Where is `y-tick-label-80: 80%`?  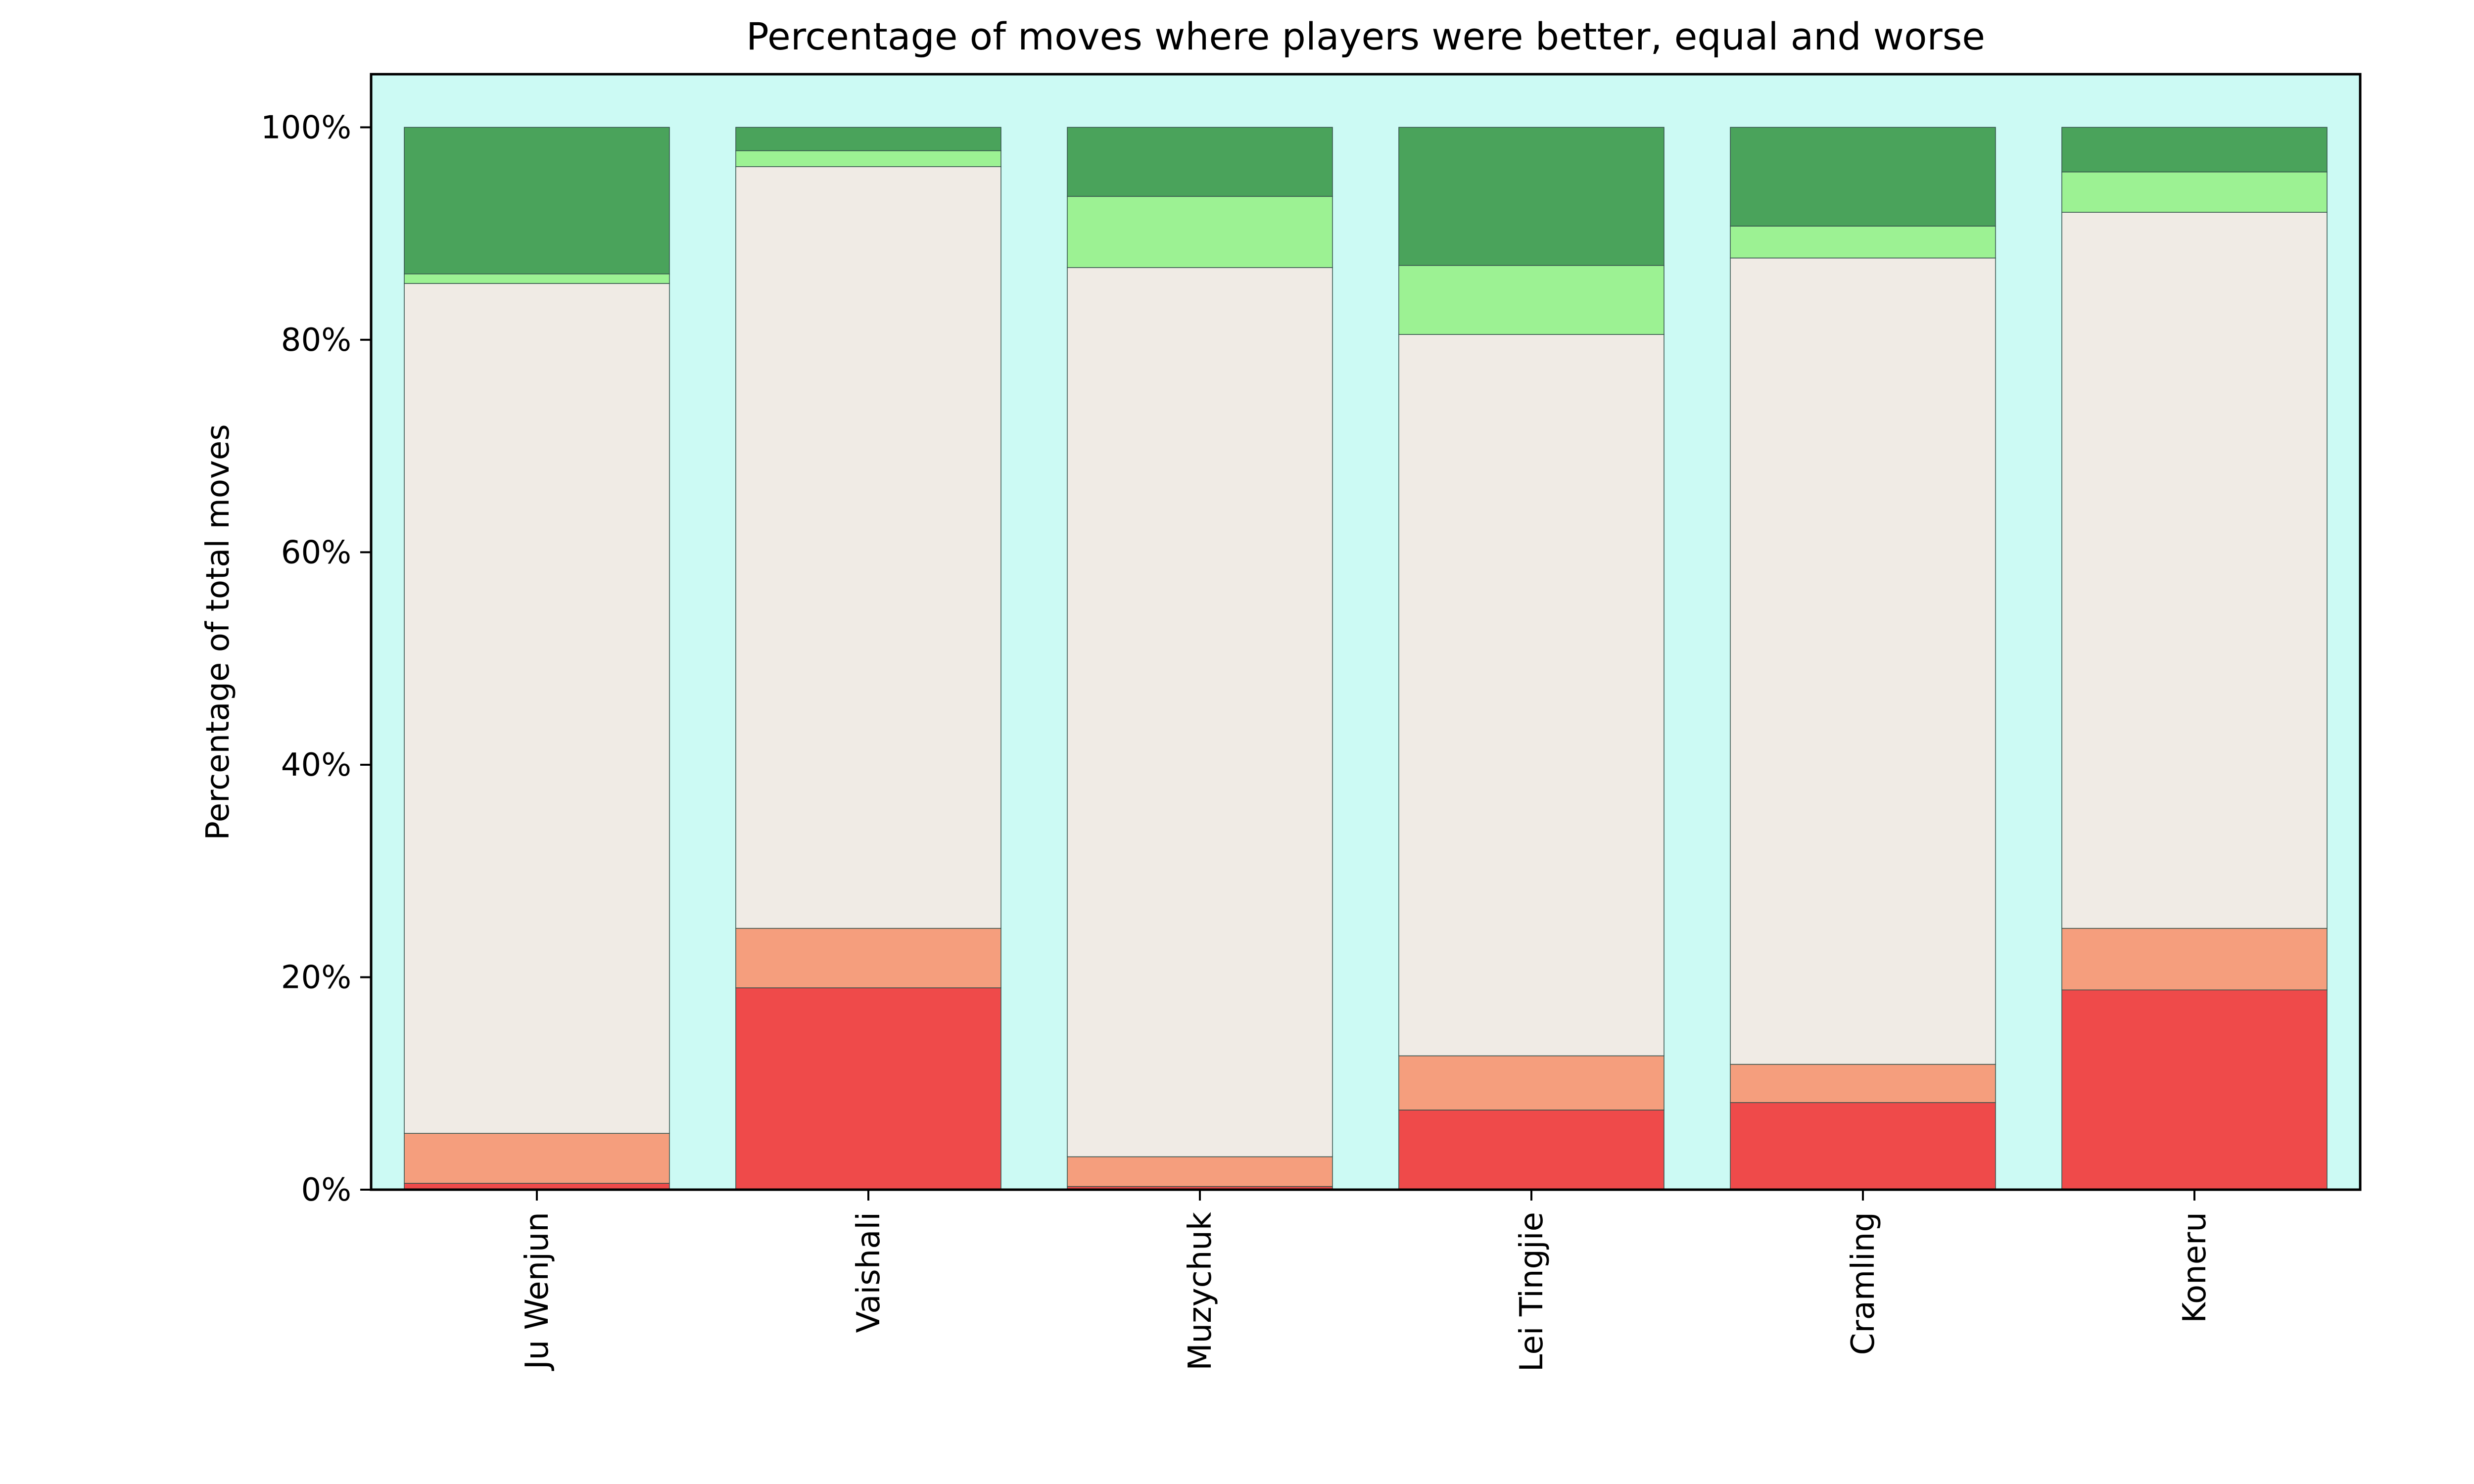
y-tick-label-80: 80% is located at coordinates (316, 340).